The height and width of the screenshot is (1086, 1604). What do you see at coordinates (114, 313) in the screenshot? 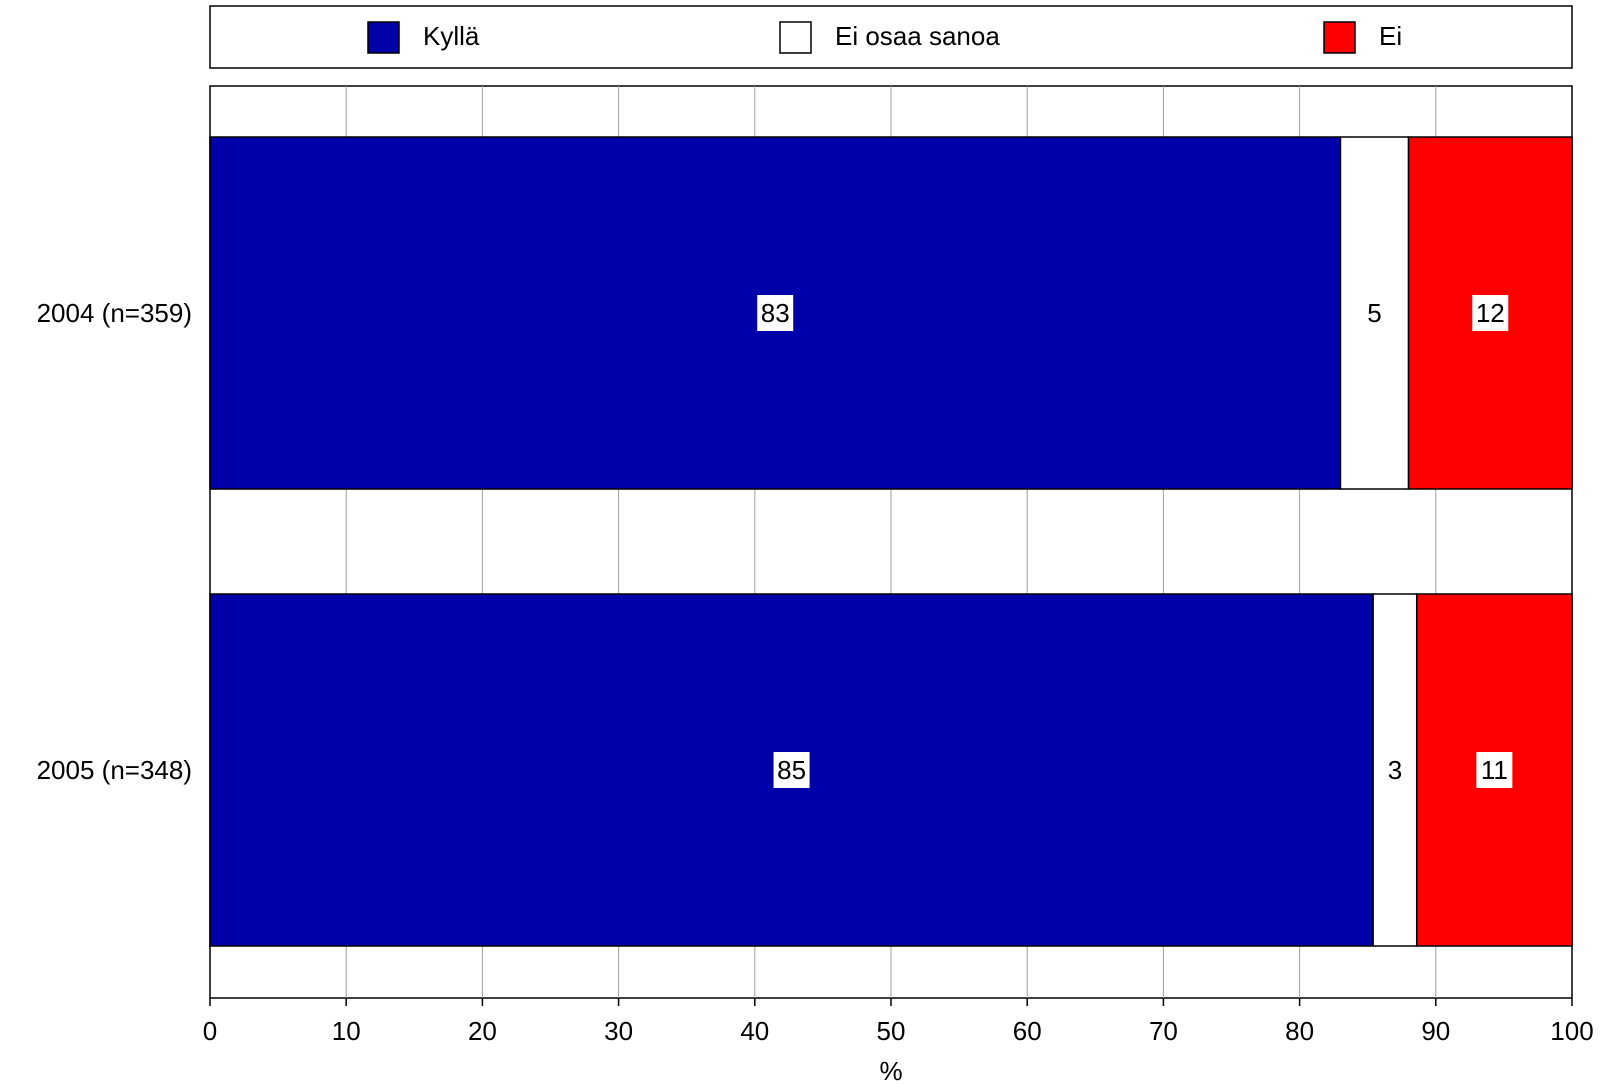
I see `category-label: 2004 (n=359)` at bounding box center [114, 313].